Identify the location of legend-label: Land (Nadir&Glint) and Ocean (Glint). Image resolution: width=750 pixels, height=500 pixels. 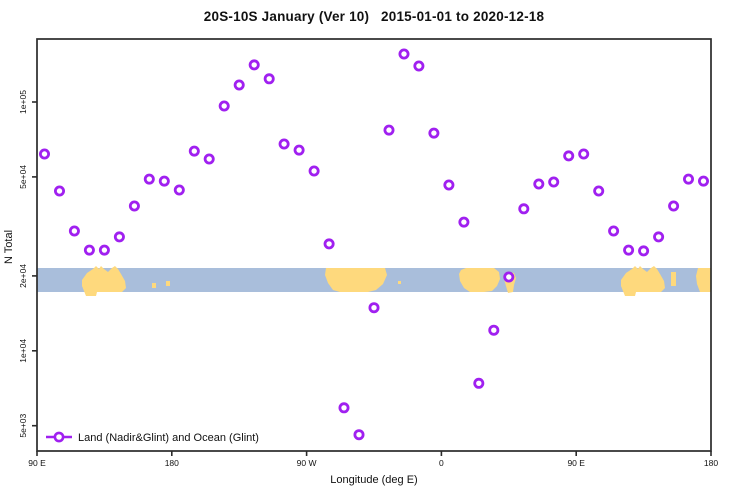
(168, 438).